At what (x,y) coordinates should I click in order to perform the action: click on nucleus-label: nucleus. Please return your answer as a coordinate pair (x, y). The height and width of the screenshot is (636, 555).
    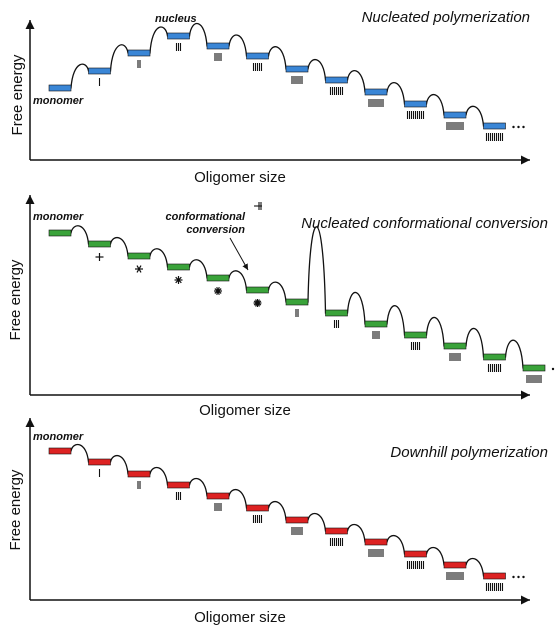
    Looking at the image, I should click on (176, 19).